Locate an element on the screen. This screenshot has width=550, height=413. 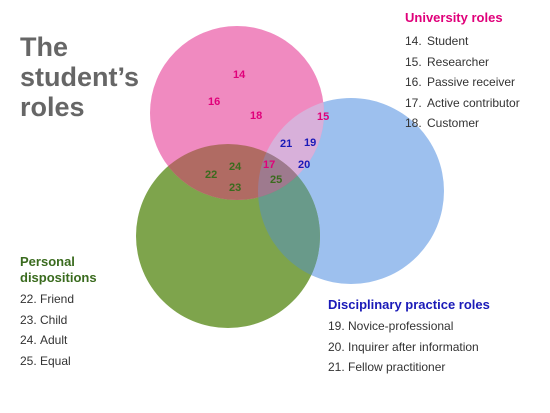
region-numbers: 14 16 18 15 17 21 19 20 22 24 23 25 is located at coordinates (267, 131).